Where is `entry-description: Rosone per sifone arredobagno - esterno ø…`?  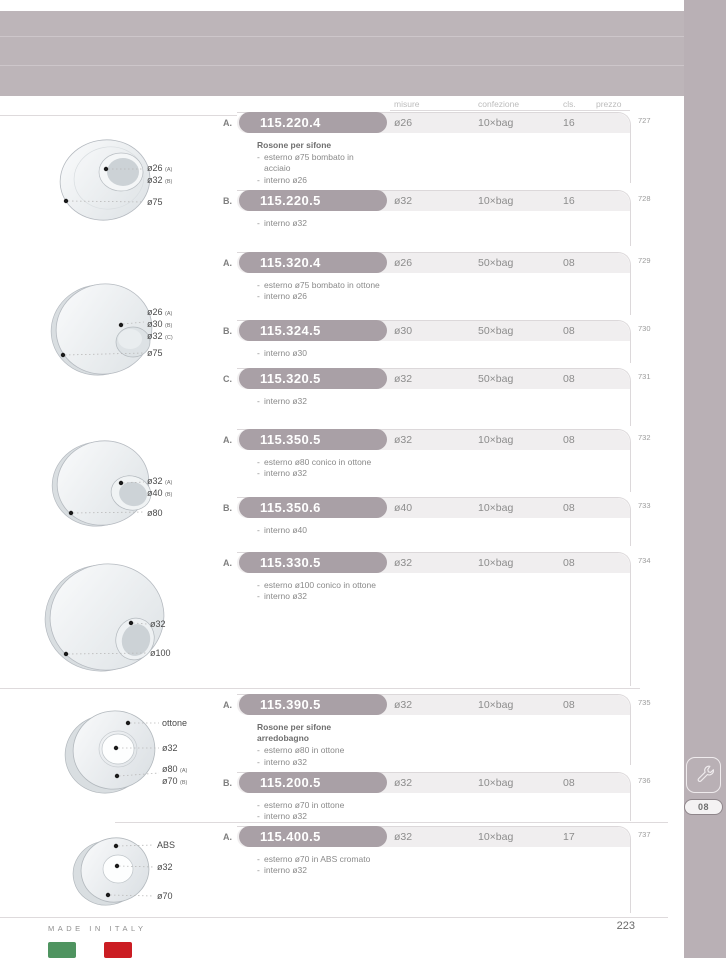
entry-description: Rosone per sifone arredobagno - esterno ø… is located at coordinates (319, 745).